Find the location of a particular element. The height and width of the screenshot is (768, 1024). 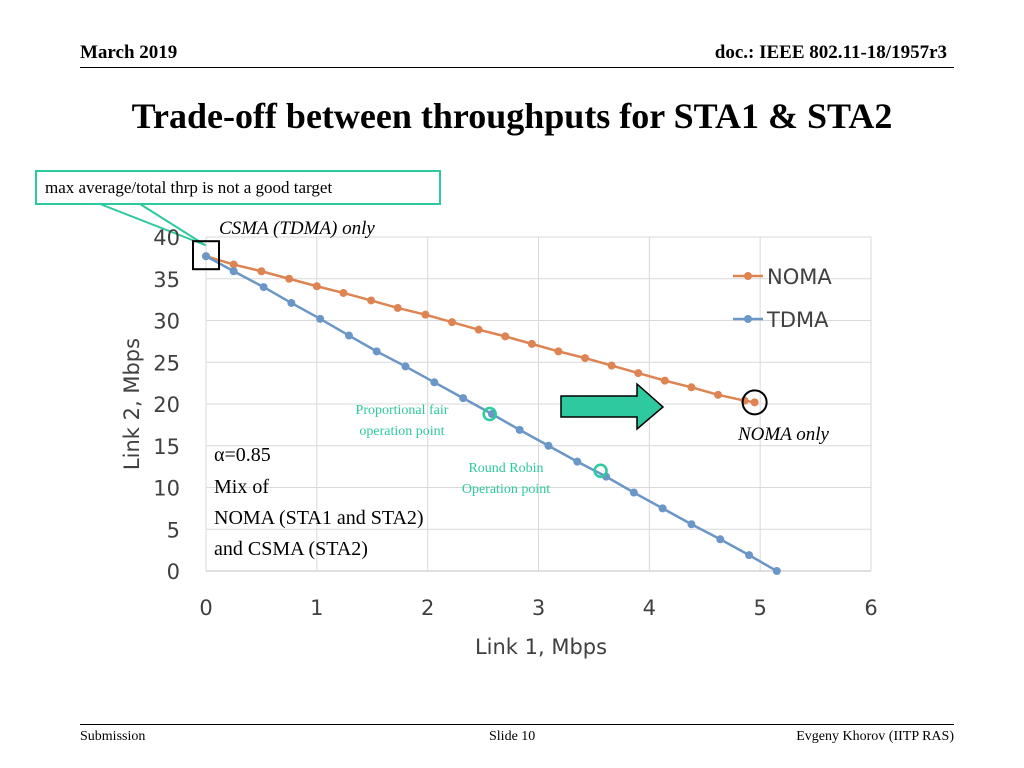

x-tick-label: 0 is located at coordinates (205, 608).